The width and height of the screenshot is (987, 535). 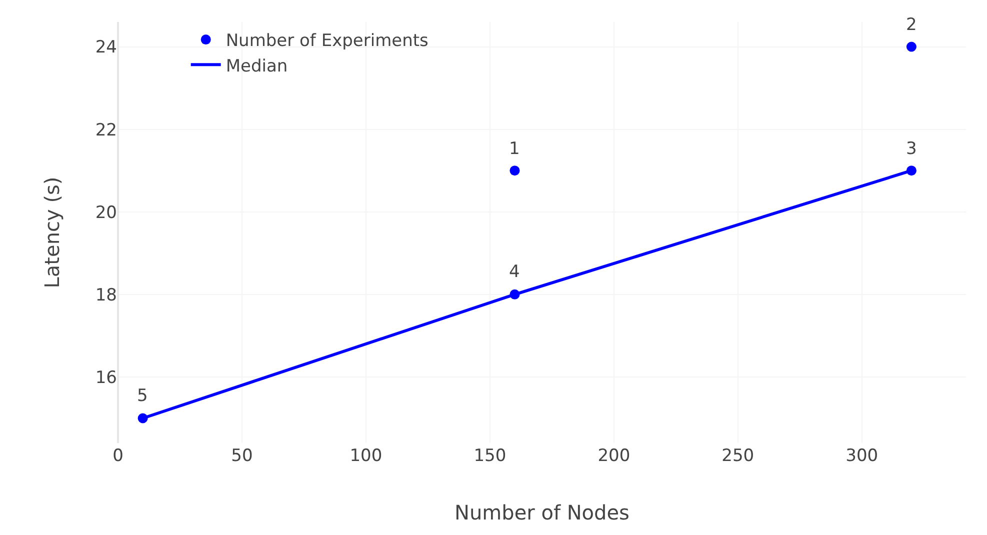 I want to click on y-axis-title: Latency (s), so click(x=52, y=232).